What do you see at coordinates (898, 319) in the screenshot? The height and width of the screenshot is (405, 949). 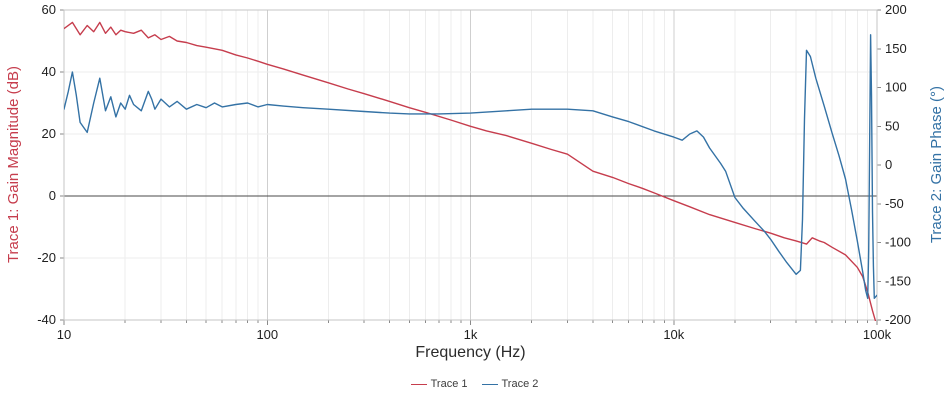 I see `svg-text: -200` at bounding box center [898, 319].